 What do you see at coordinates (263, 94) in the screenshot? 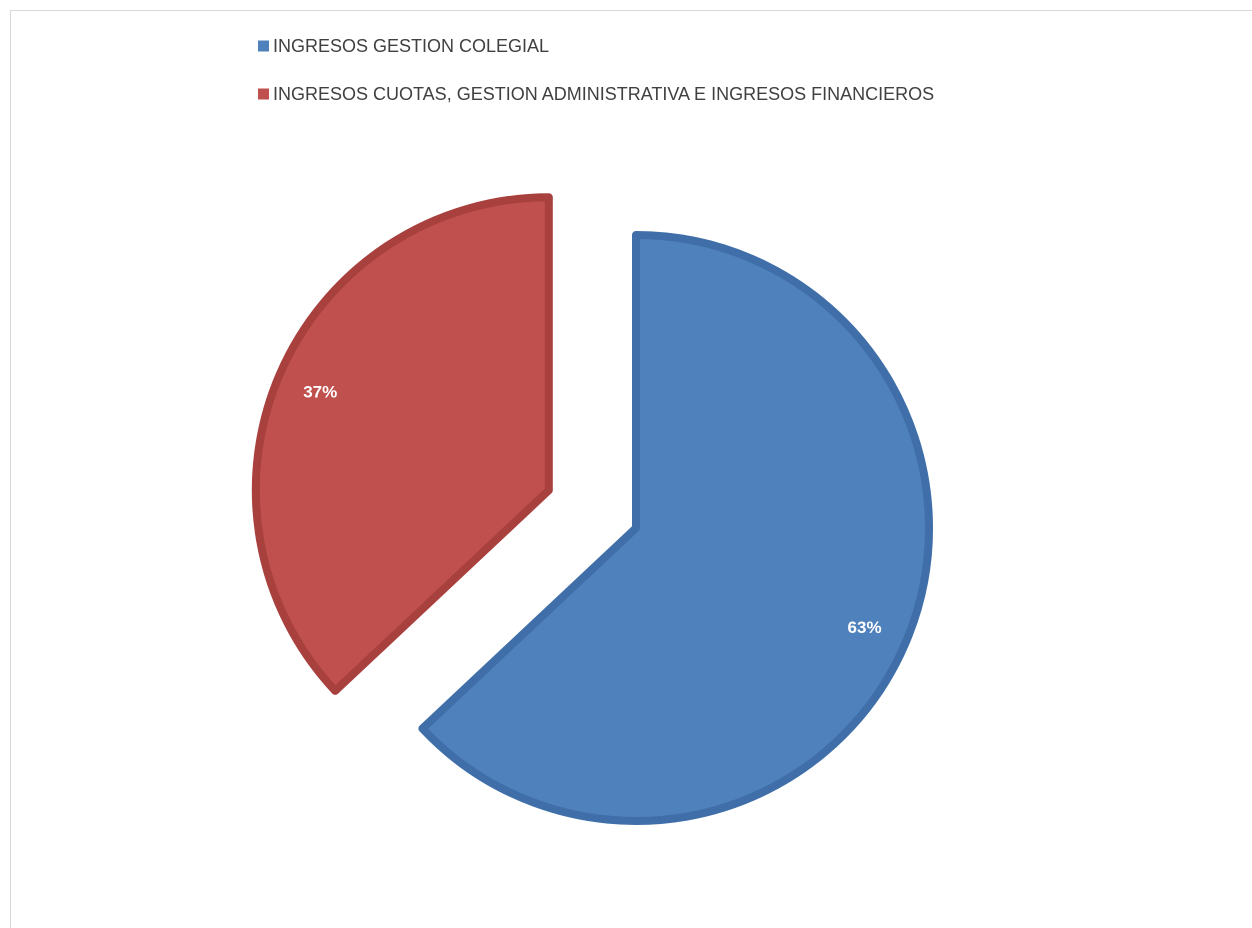
I see `legend-swatch-ingresos-cuotas` at bounding box center [263, 94].